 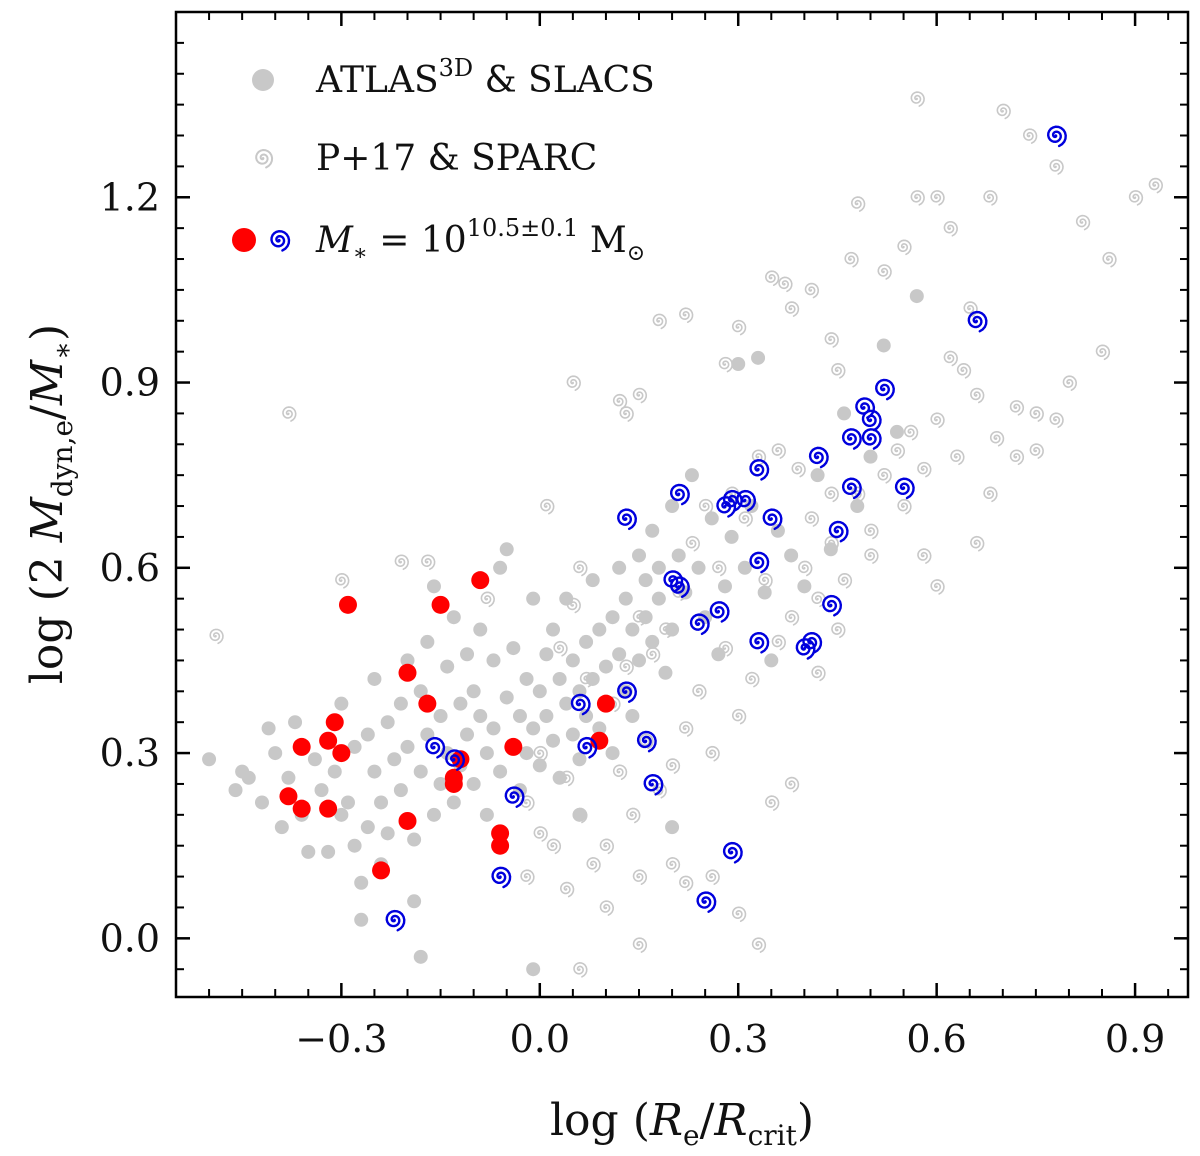 What do you see at coordinates (280, 241) in the screenshot?
I see `legend-blue-spiral-marker` at bounding box center [280, 241].